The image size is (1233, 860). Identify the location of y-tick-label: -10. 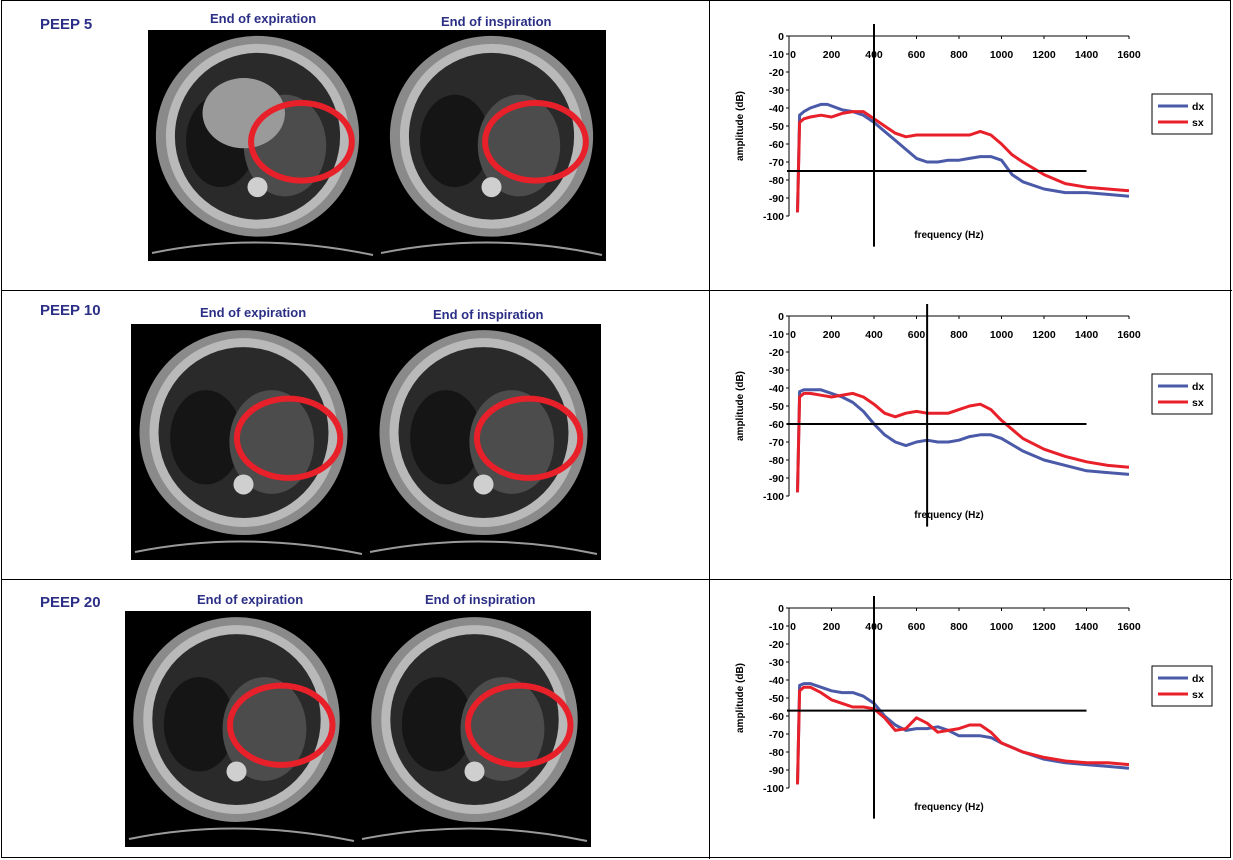
(776, 335).